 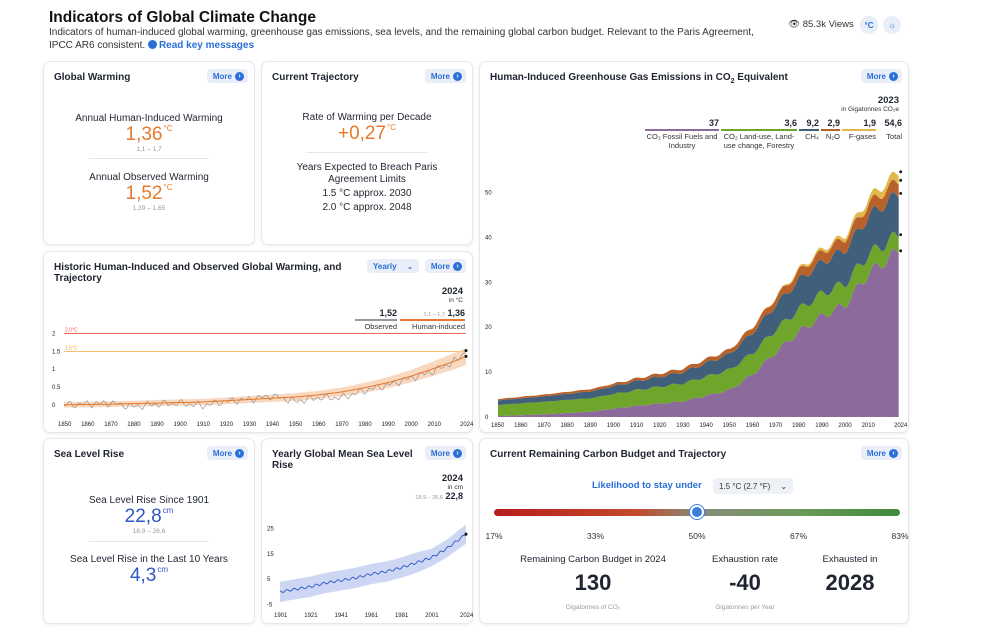 I want to click on x-tick-label: 1860, so click(x=521, y=426).